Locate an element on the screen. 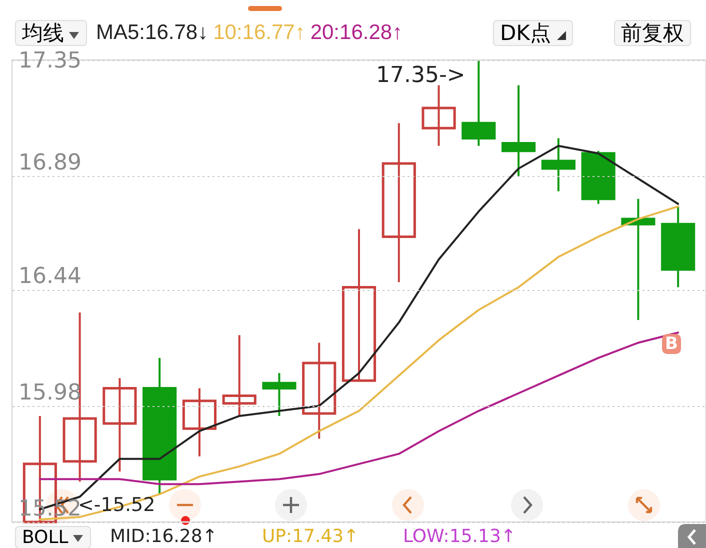 The height and width of the screenshot is (548, 706). annotation: 17.35-> is located at coordinates (421, 75).